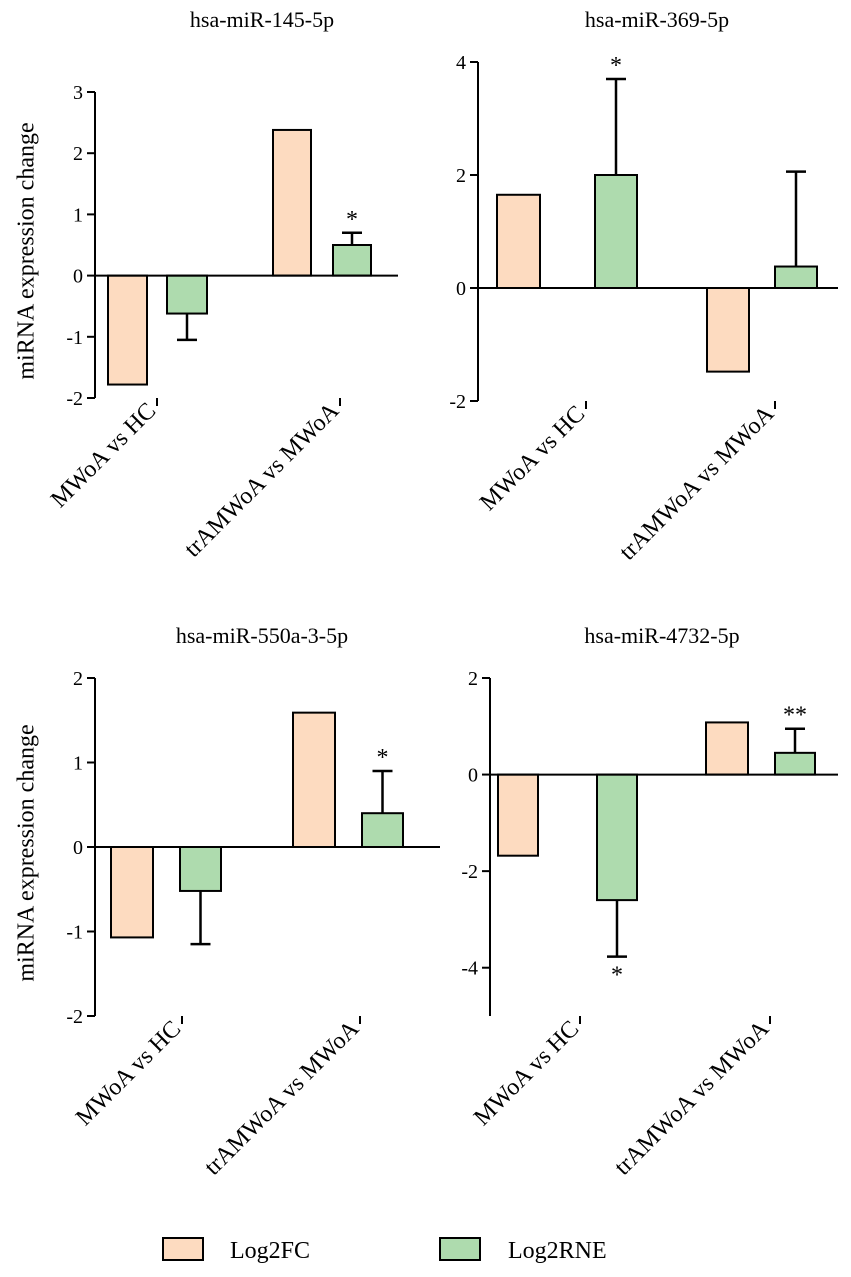 This screenshot has width=851, height=1277. What do you see at coordinates (270, 1251) in the screenshot?
I see `legend-label-log2fc: Log2FC` at bounding box center [270, 1251].